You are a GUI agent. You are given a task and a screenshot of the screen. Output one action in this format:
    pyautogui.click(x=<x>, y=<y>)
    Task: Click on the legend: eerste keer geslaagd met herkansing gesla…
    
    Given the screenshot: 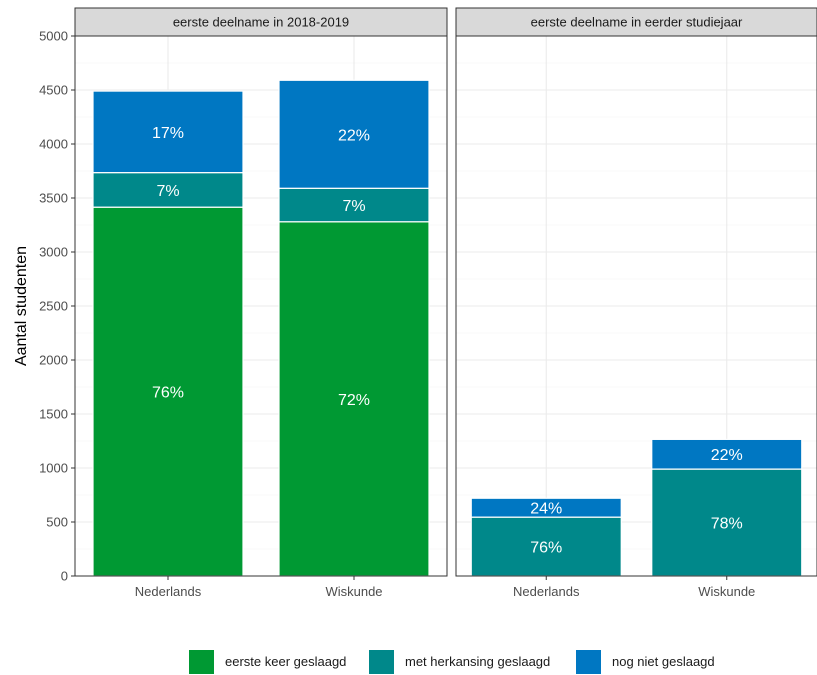 What is the action you would take?
    pyautogui.click(x=452, y=662)
    